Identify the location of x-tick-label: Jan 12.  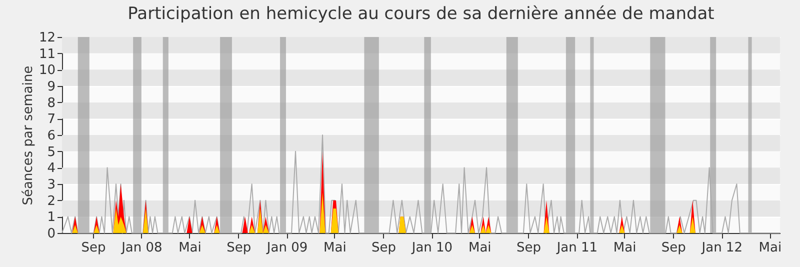
(721, 248).